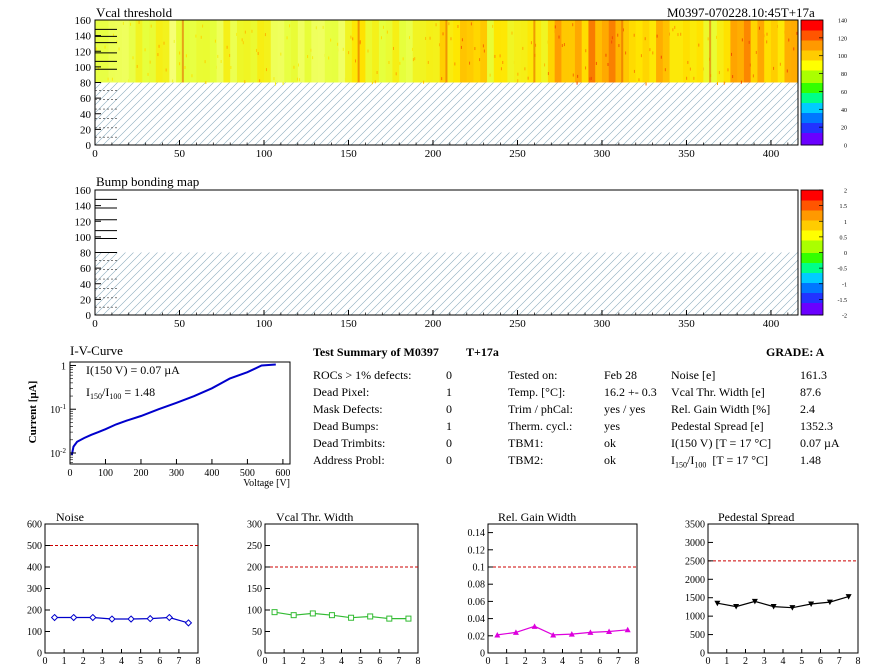  What do you see at coordinates (86, 115) in the screenshot?
I see `y-tick-label: 40` at bounding box center [86, 115].